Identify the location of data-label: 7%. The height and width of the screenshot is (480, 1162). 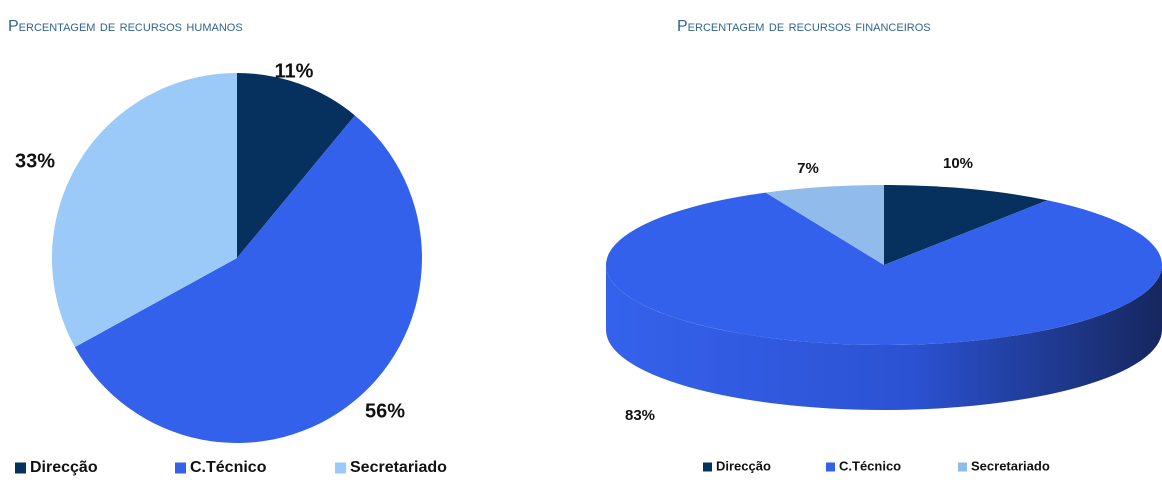
(808, 168).